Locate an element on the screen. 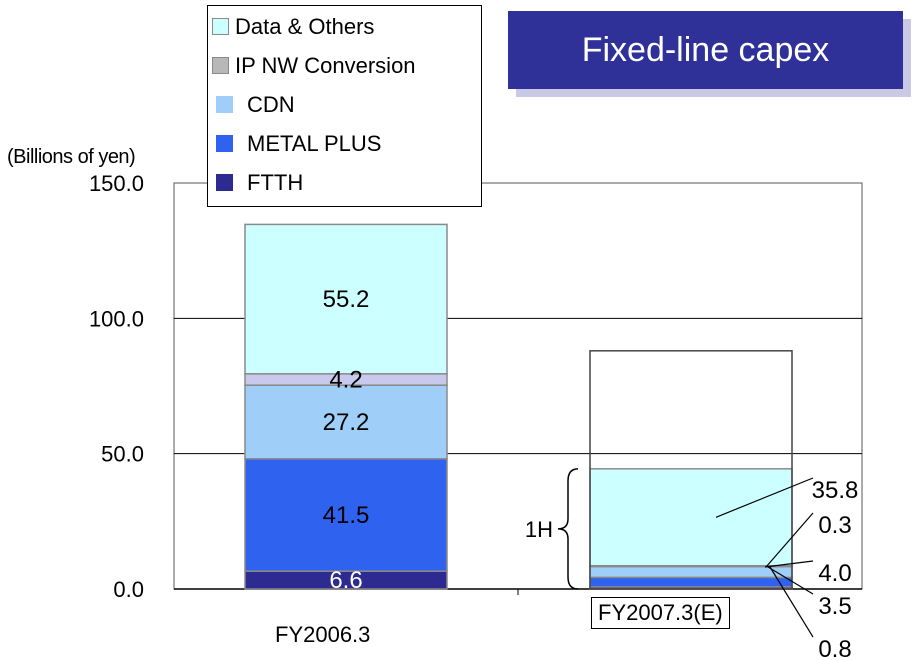  category-label-fy2006: FY2006.3 is located at coordinates (323, 634).